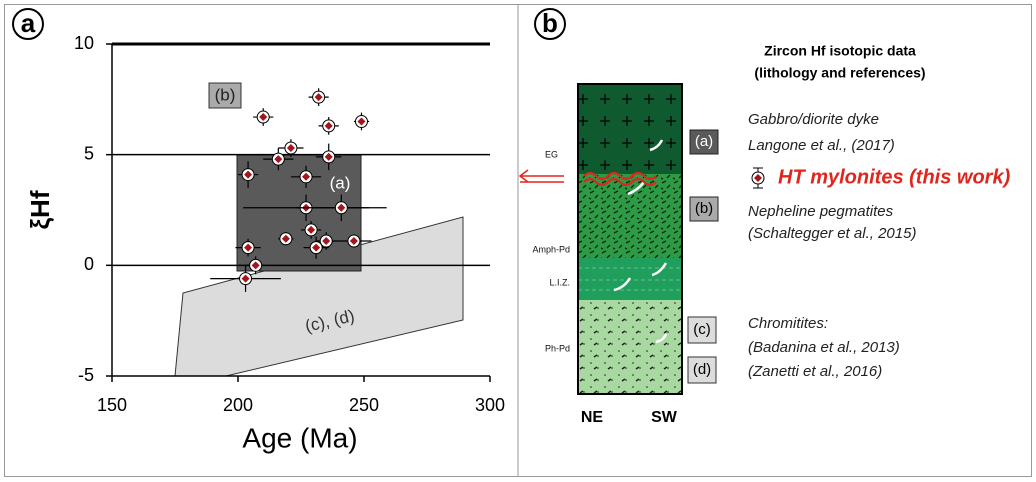  Describe the element at coordinates (40, 209) in the screenshot. I see `y-axis-label: ξHf` at that location.